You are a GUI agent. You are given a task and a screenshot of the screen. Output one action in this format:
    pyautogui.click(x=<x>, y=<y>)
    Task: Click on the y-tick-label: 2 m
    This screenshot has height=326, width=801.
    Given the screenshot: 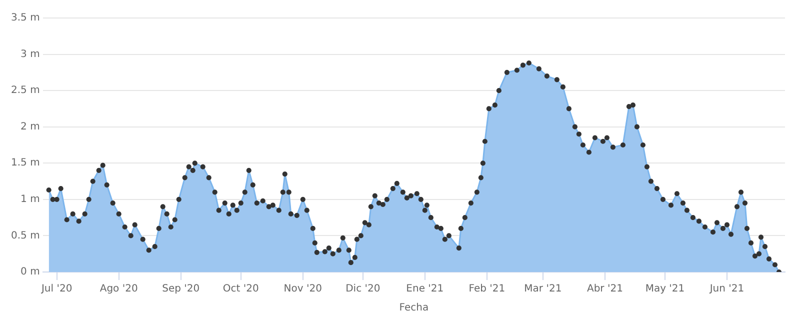 What is the action you would take?
    pyautogui.click(x=30, y=126)
    